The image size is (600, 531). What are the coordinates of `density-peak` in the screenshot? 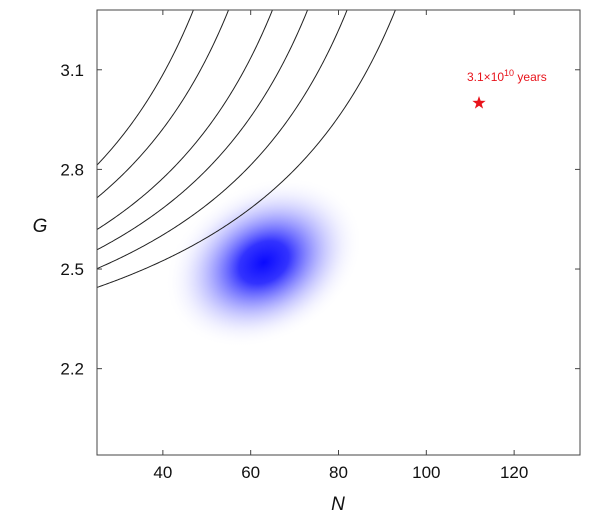 It's located at (263, 262).